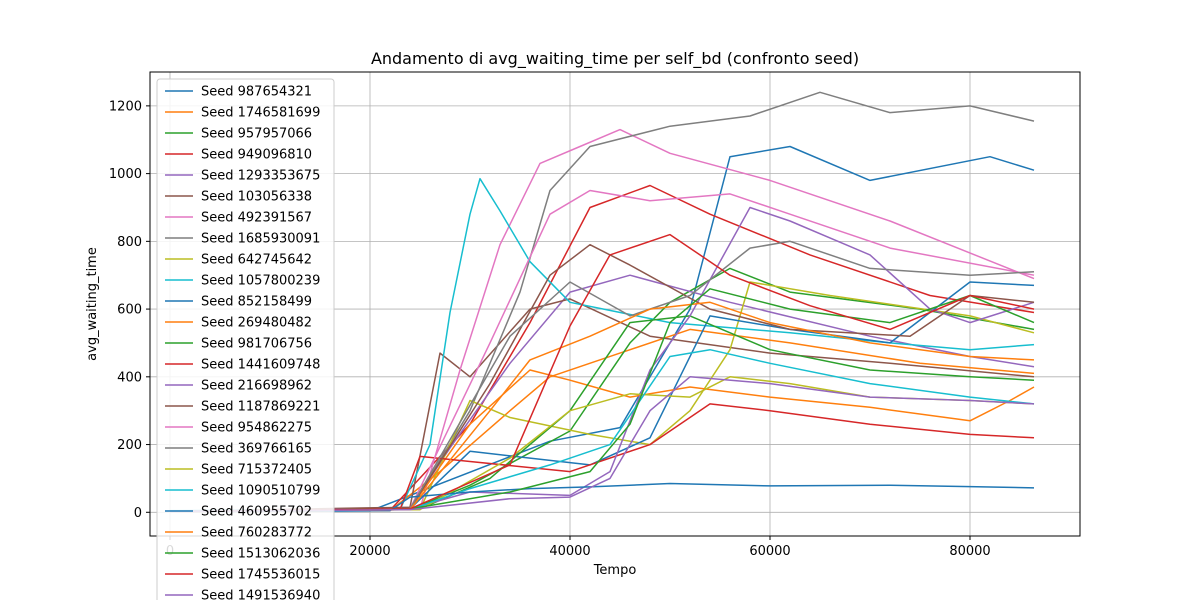 The width and height of the screenshot is (1200, 600). What do you see at coordinates (256, 449) in the screenshot?
I see `legend-label-17: Seed 369766165` at bounding box center [256, 449].